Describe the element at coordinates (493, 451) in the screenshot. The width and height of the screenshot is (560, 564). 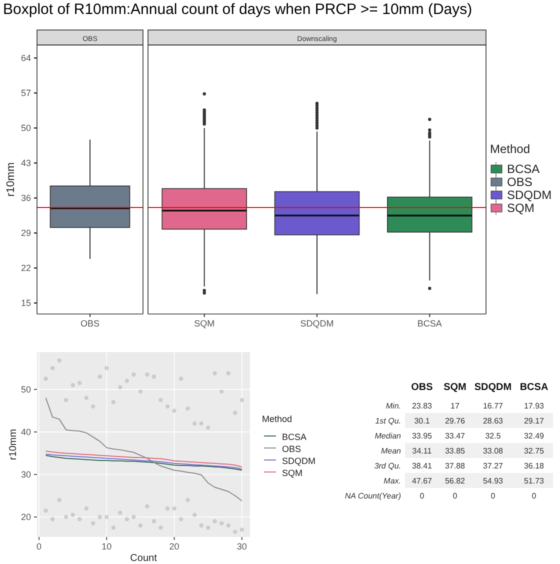
I see `text: 33.08` at that location.